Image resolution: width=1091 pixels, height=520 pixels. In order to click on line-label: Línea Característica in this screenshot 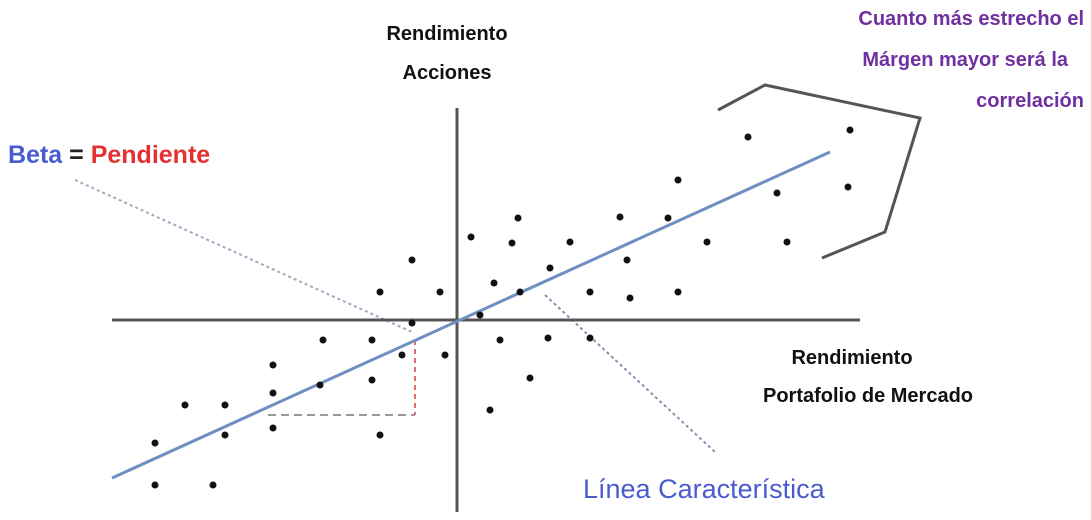, I will do `click(704, 489)`.